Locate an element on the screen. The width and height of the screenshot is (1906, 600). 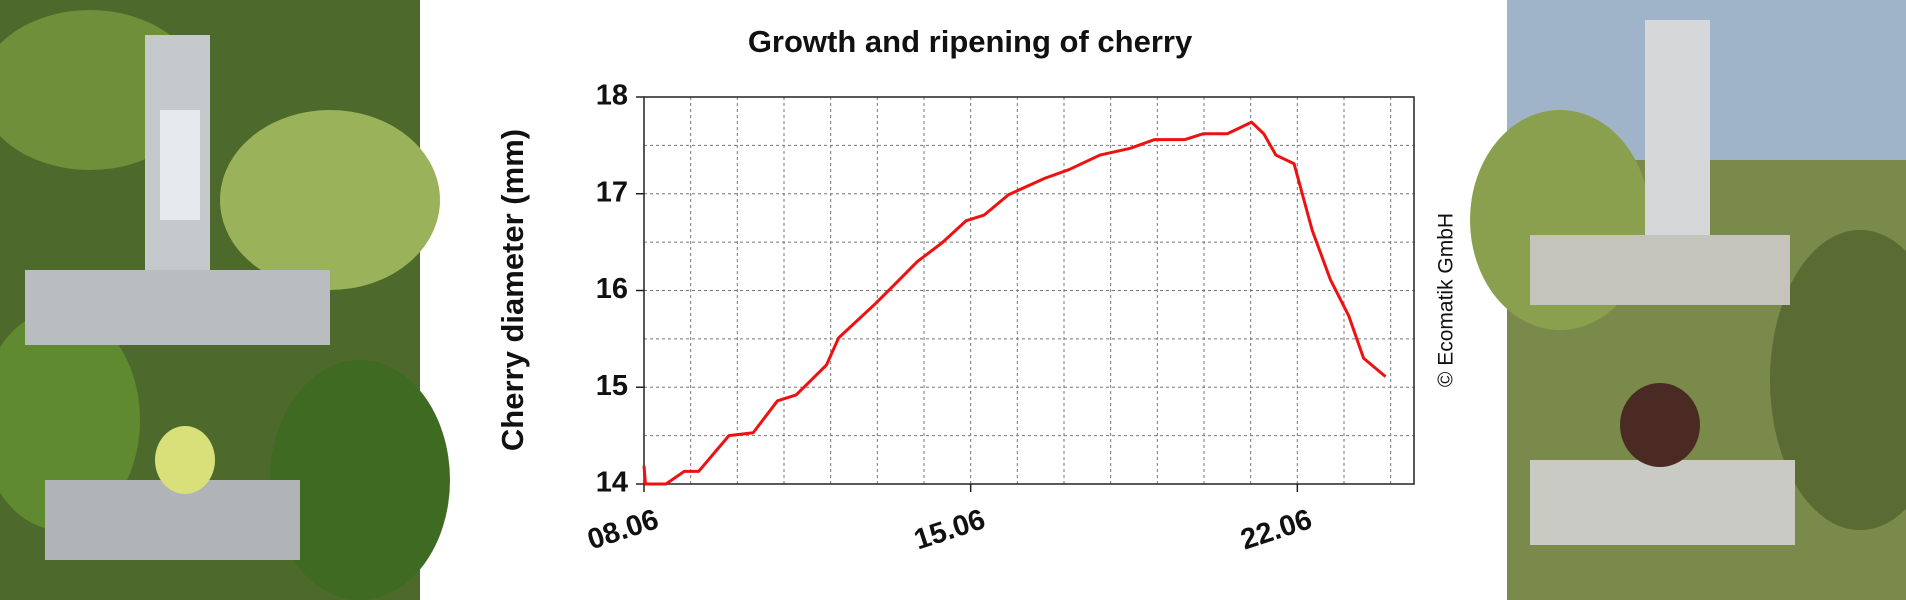
y-tick-label: 14 is located at coordinates (612, 483).